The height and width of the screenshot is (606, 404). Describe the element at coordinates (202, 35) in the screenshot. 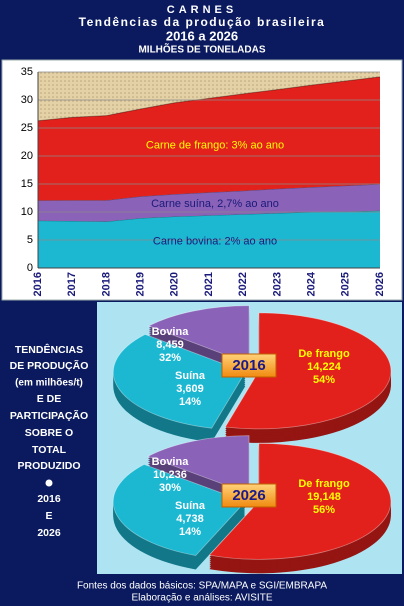

I see `header-period: 2016 a 2026` at that location.